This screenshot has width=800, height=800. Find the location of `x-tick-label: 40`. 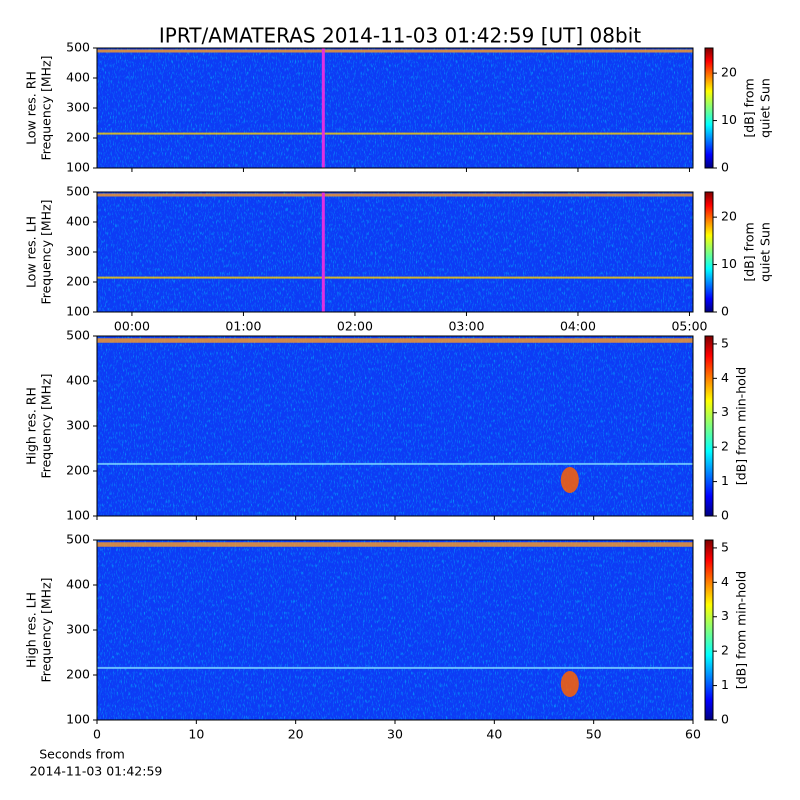

x-tick-label: 40 is located at coordinates (494, 734).